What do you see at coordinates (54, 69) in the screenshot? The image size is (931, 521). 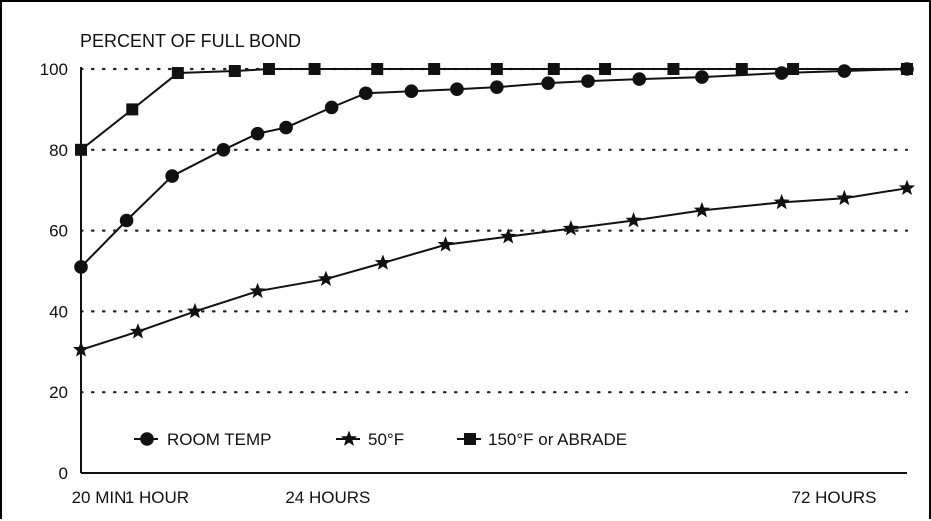 I see `y-tick-label-100: 100` at bounding box center [54, 69].